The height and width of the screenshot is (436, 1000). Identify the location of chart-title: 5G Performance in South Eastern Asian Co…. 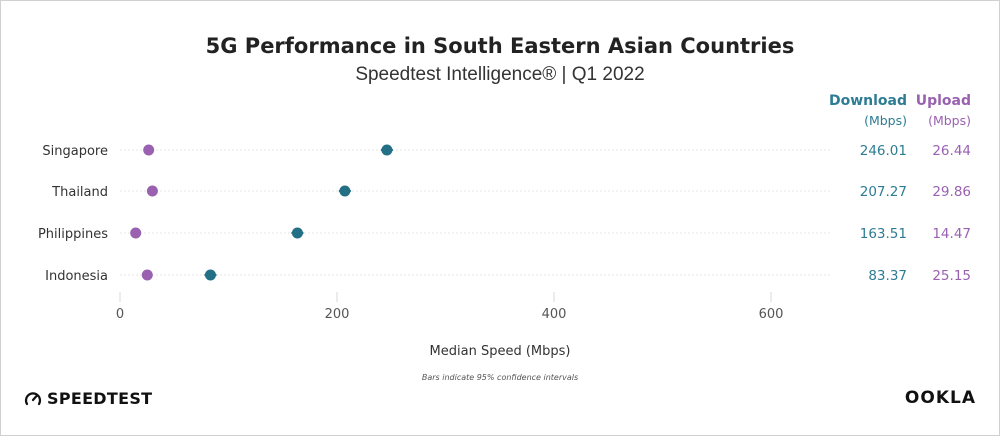
(500, 46).